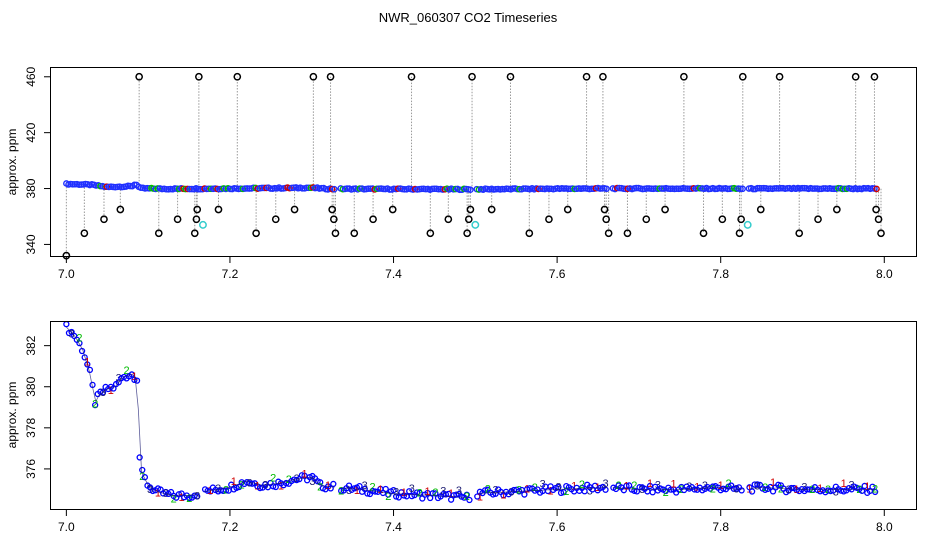 This screenshot has width=936, height=540. What do you see at coordinates (557, 274) in the screenshot?
I see `top-x-tick-label: 7.6` at bounding box center [557, 274].